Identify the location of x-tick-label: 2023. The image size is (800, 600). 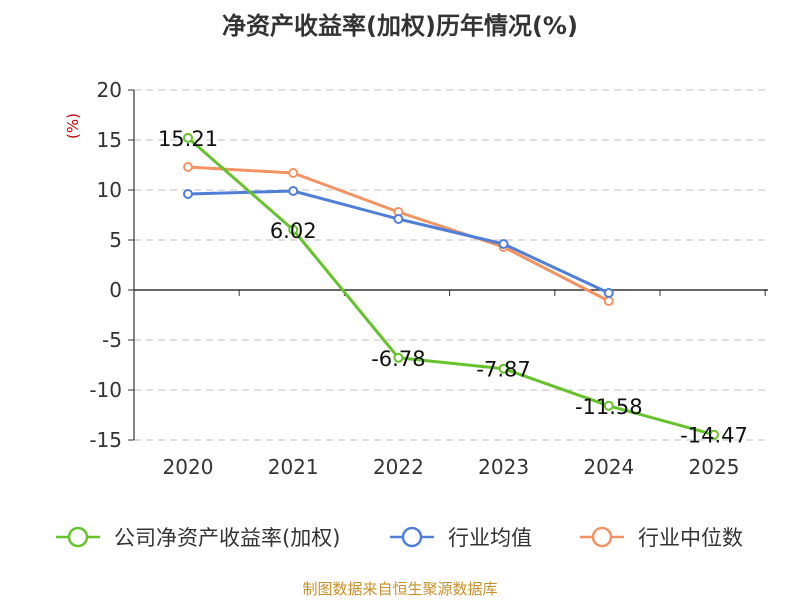
(503, 467).